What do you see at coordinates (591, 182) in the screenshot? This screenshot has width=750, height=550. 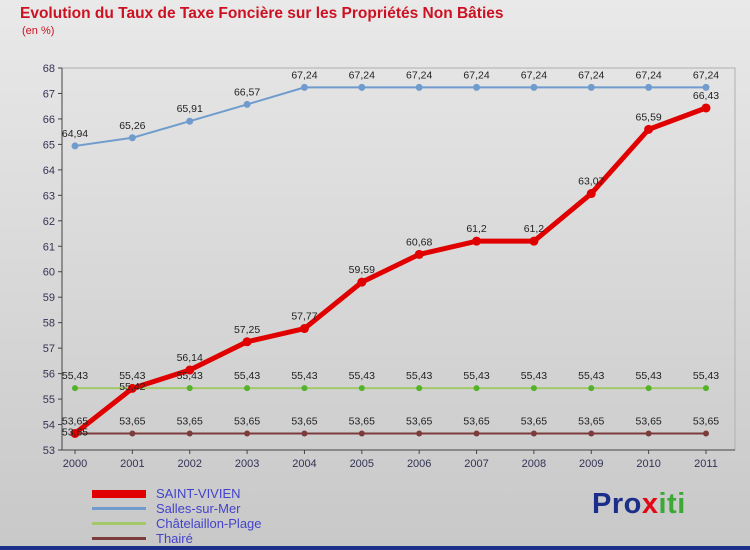 I see `data-label: 63,07` at bounding box center [591, 182].